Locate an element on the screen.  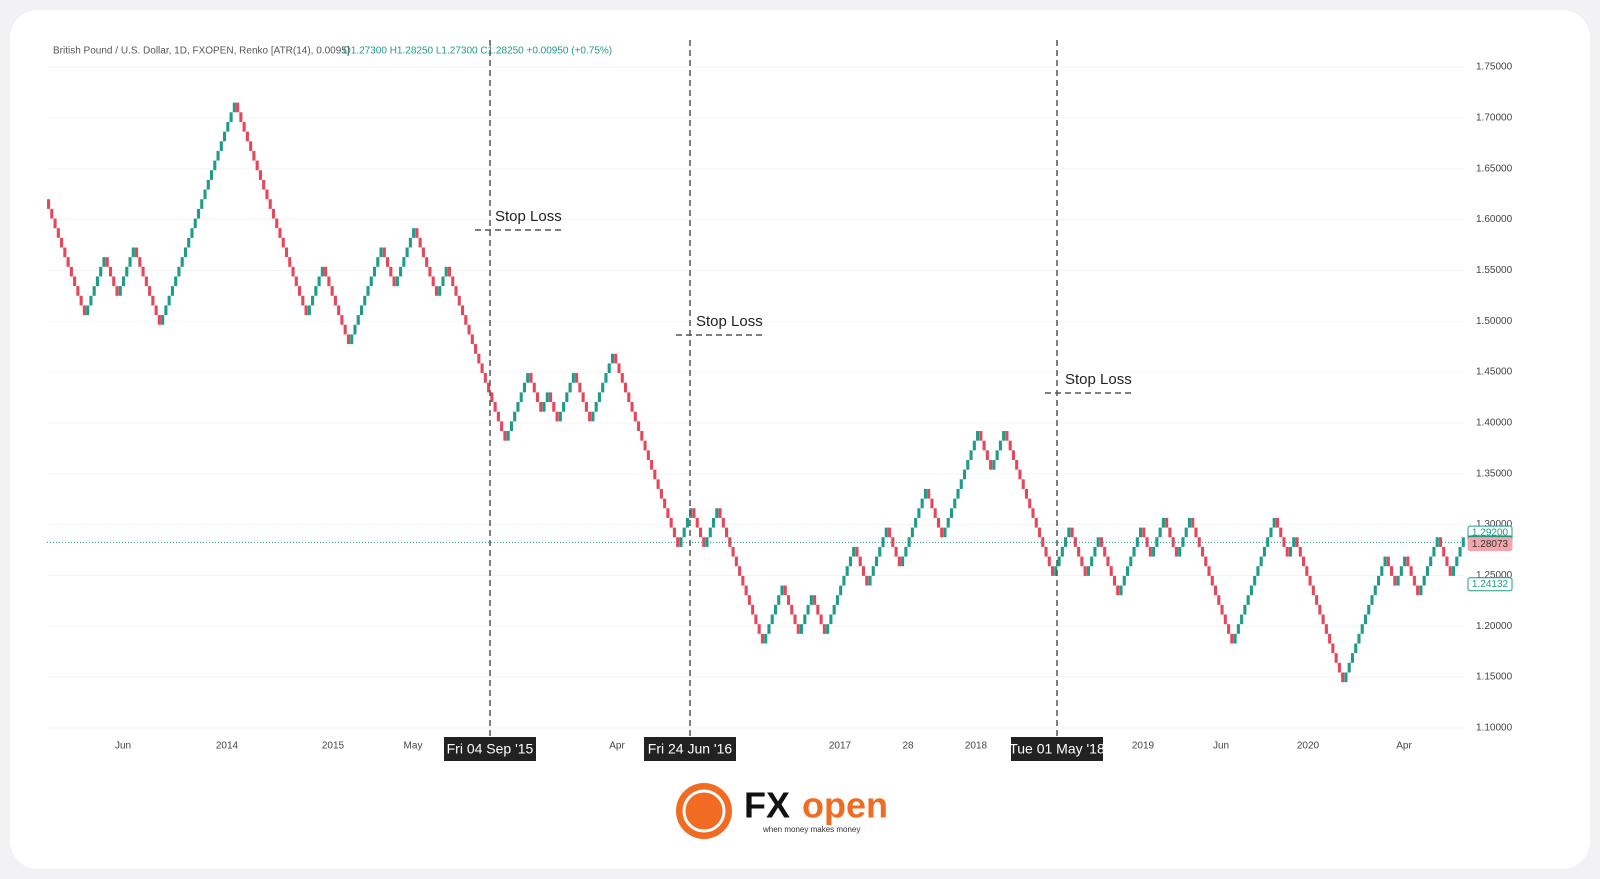
y-tick-label: 1.50000 is located at coordinates (1494, 321).